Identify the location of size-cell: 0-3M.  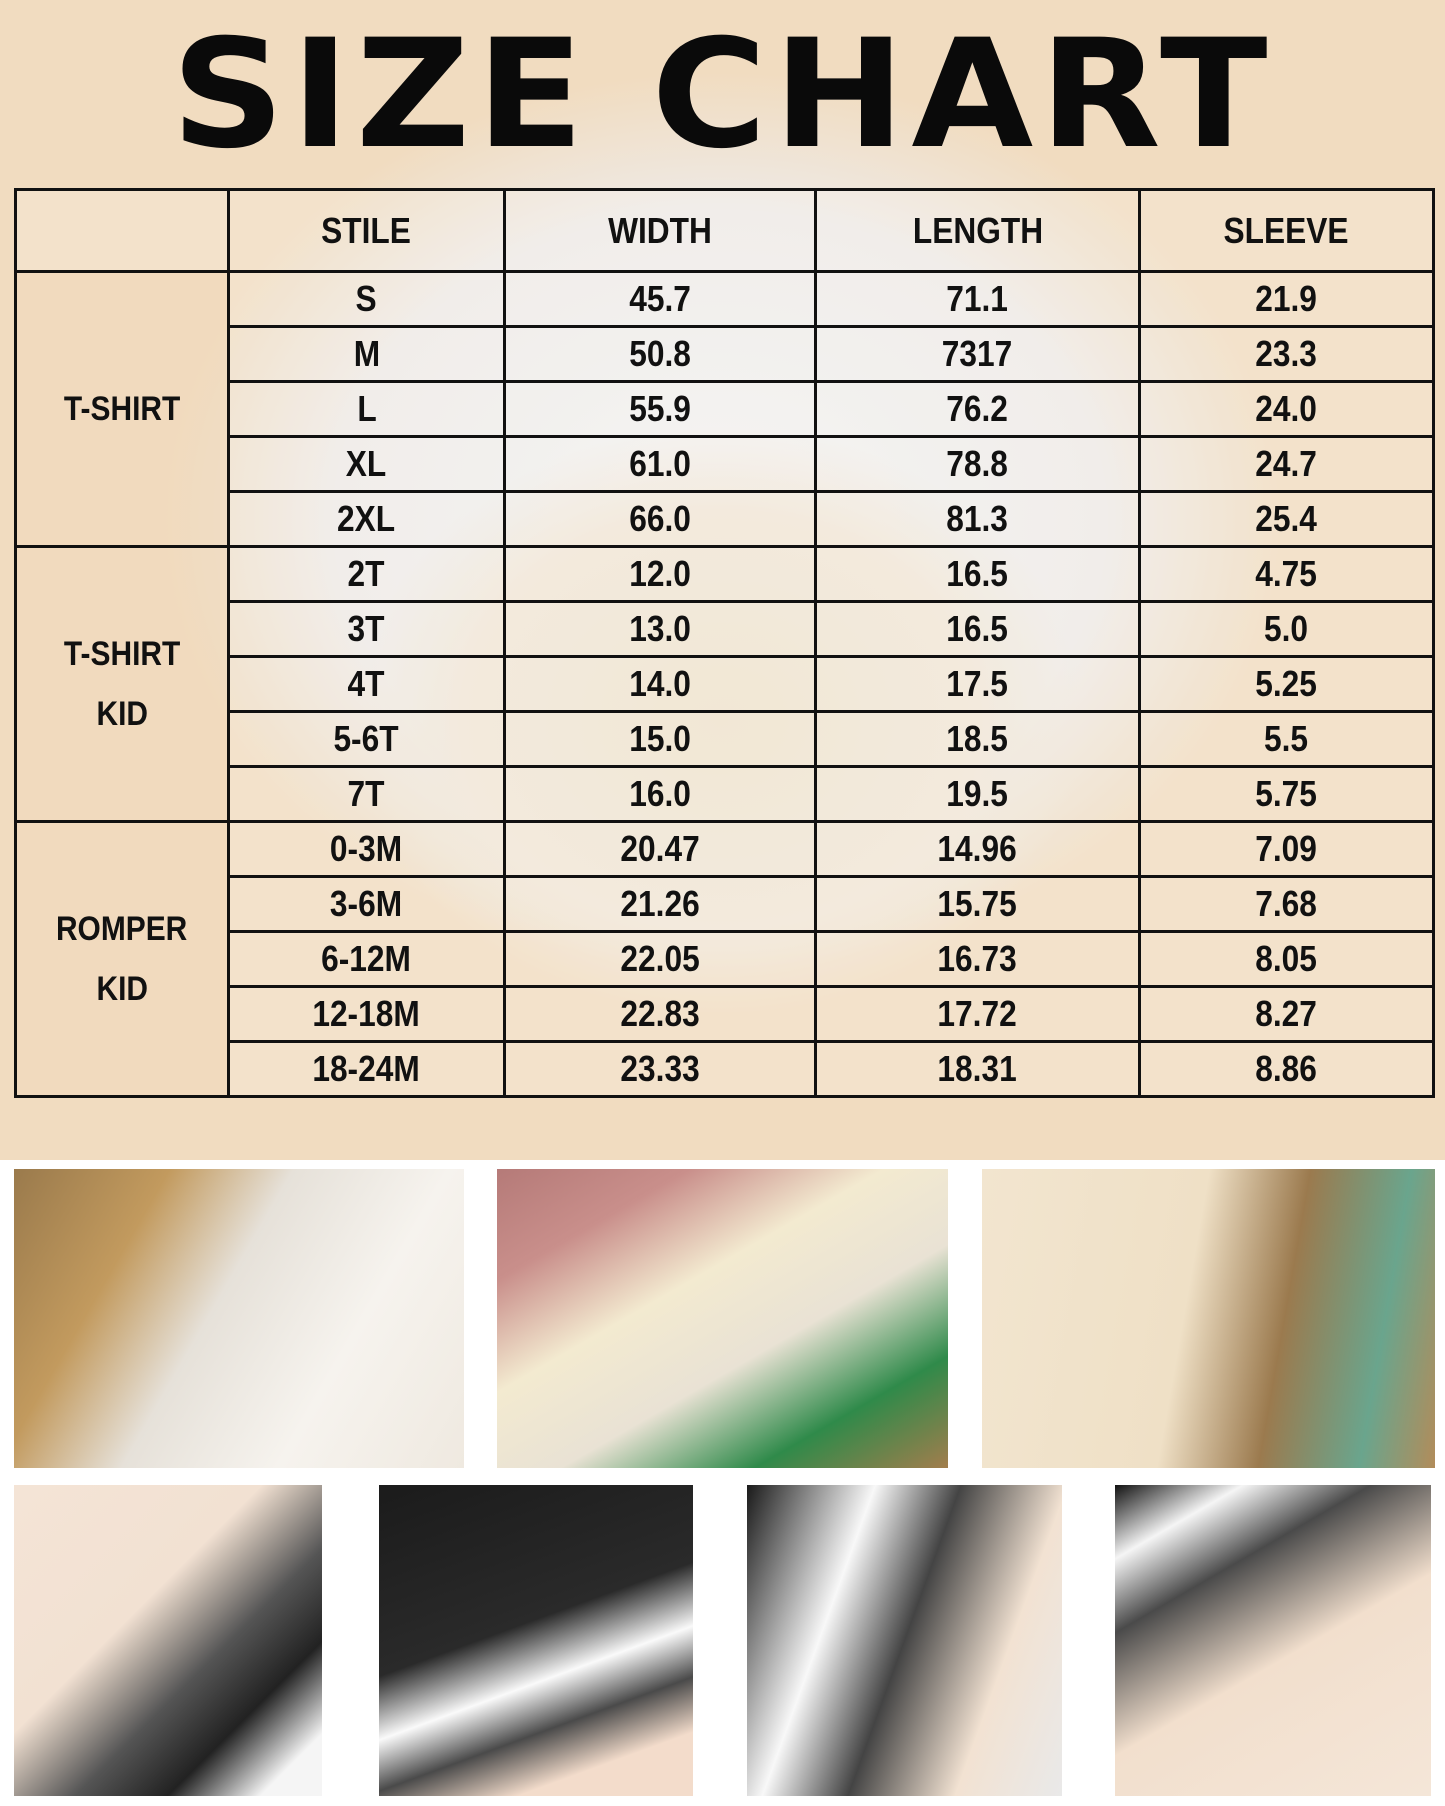
(366, 849).